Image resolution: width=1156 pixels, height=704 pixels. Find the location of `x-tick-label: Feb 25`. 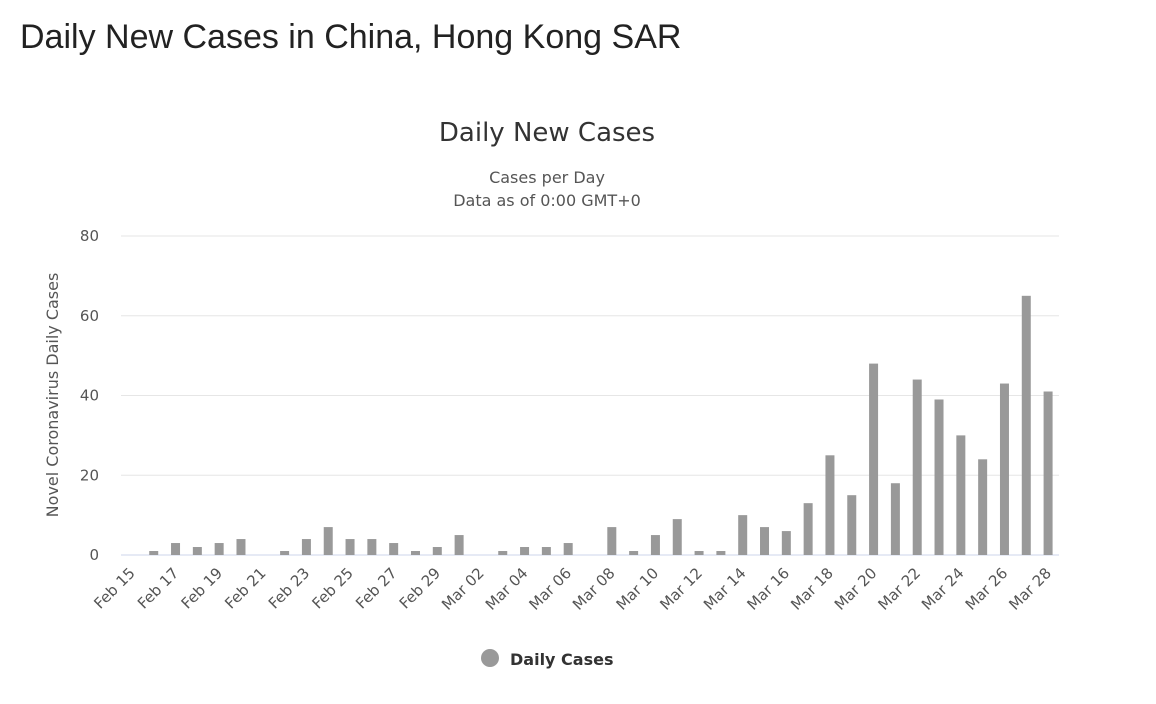

x-tick-label: Feb 25 is located at coordinates (332, 588).